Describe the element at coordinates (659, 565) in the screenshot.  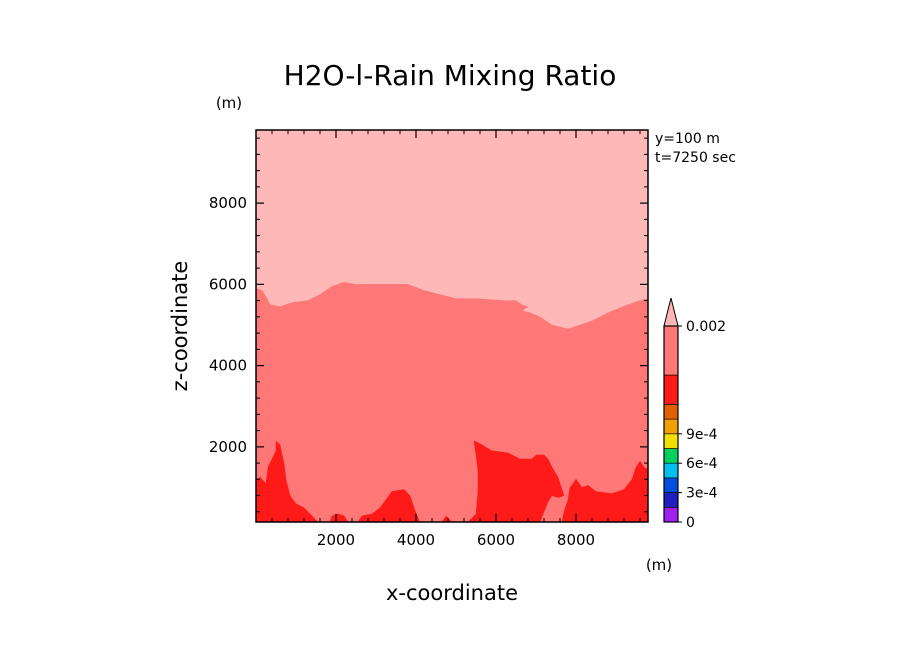
I see `x-unit-label: (m)` at that location.